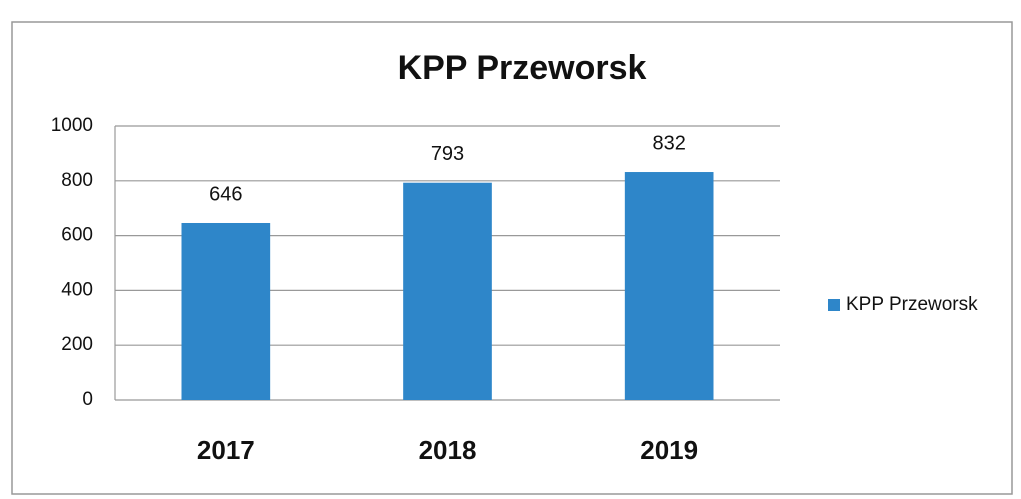 This screenshot has width=1021, height=499. Describe the element at coordinates (77, 180) in the screenshot. I see `y-tick-label: 800` at that location.